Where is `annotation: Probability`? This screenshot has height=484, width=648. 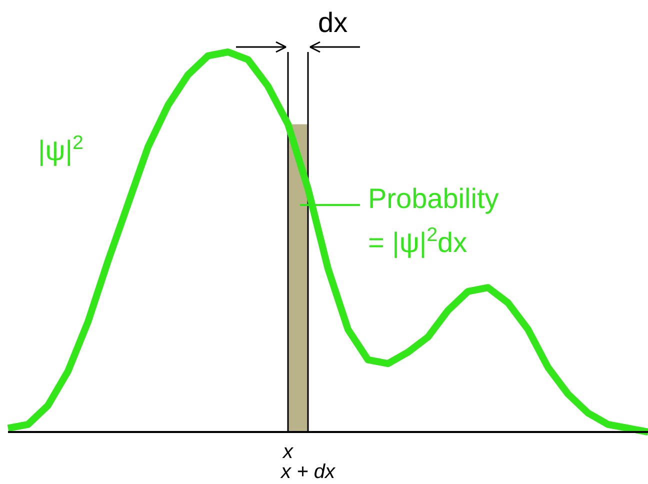 annotation: Probability is located at coordinates (433, 198).